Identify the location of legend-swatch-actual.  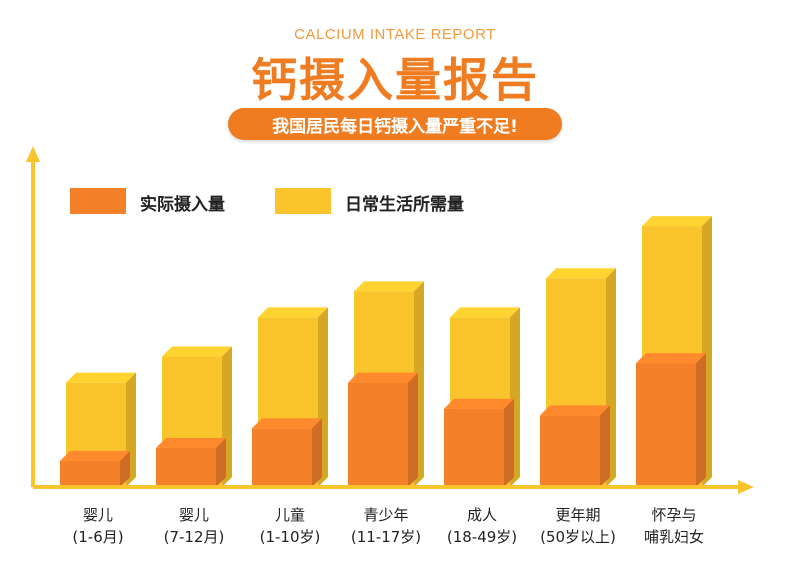
(98, 201).